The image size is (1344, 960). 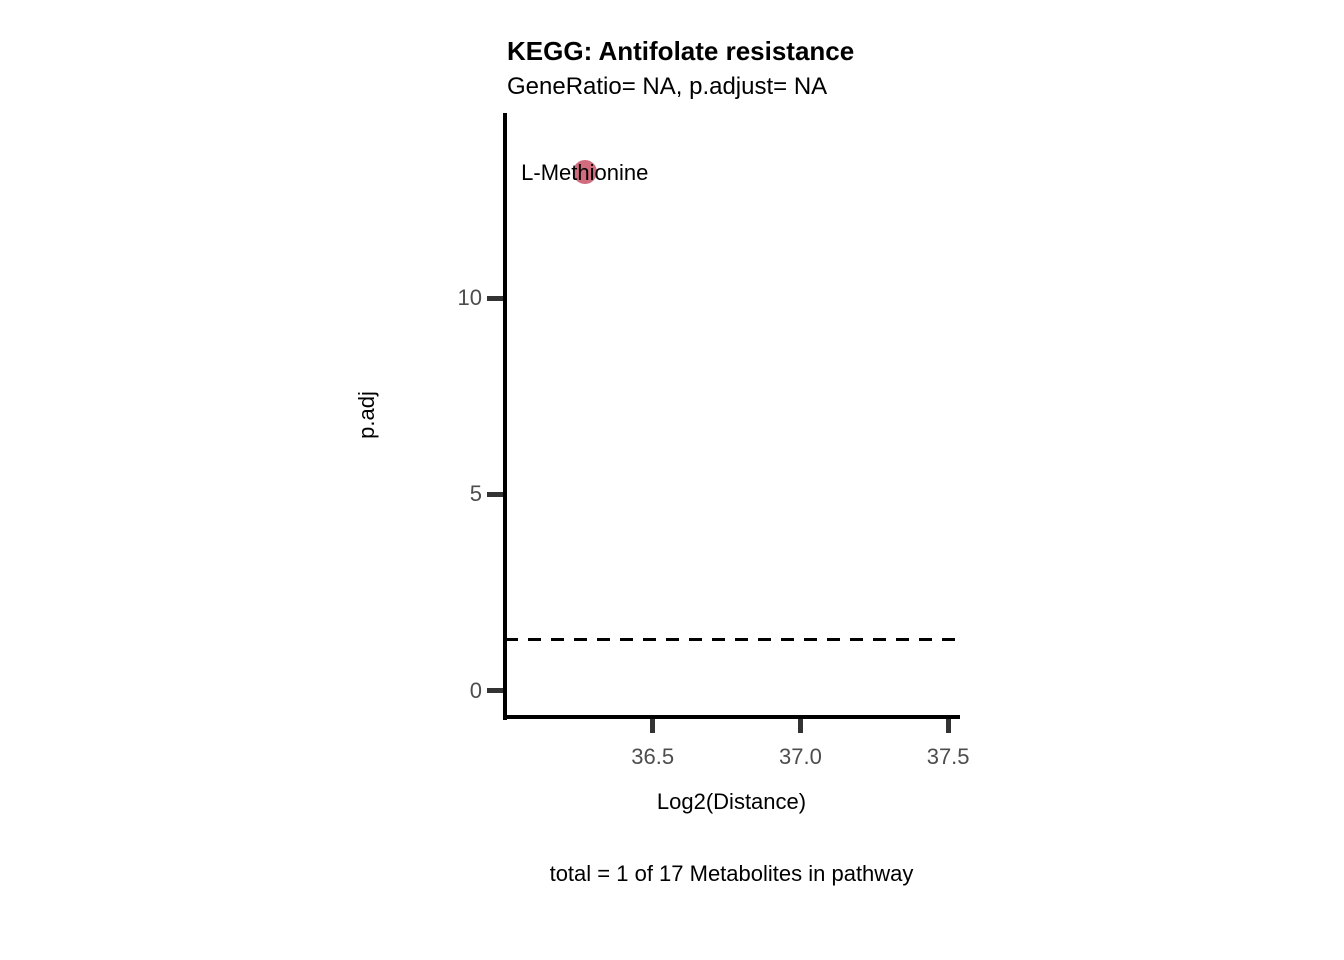 What do you see at coordinates (800, 756) in the screenshot?
I see `x-tick-label: 37.0` at bounding box center [800, 756].